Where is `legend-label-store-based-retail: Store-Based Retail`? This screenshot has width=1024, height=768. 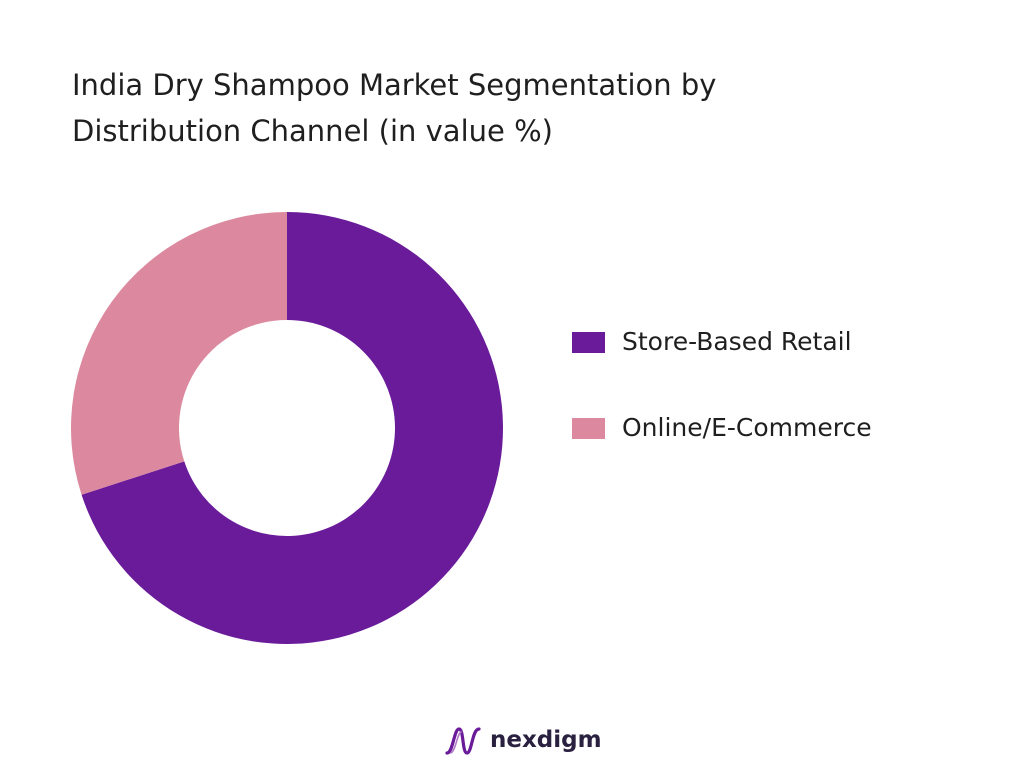
legend-label-store-based-retail: Store-Based Retail is located at coordinates (737, 341).